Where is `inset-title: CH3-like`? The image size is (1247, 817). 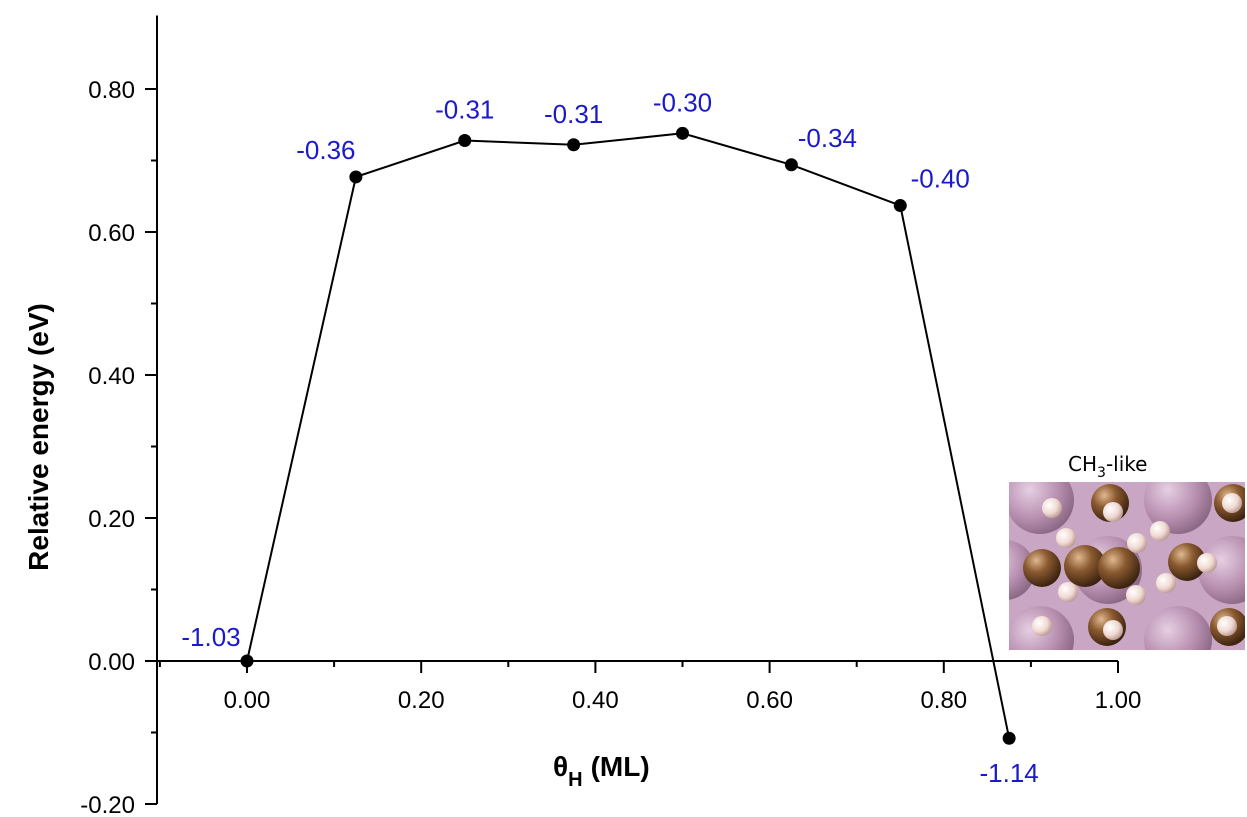
inset-title: CH3-like is located at coordinates (1107, 466).